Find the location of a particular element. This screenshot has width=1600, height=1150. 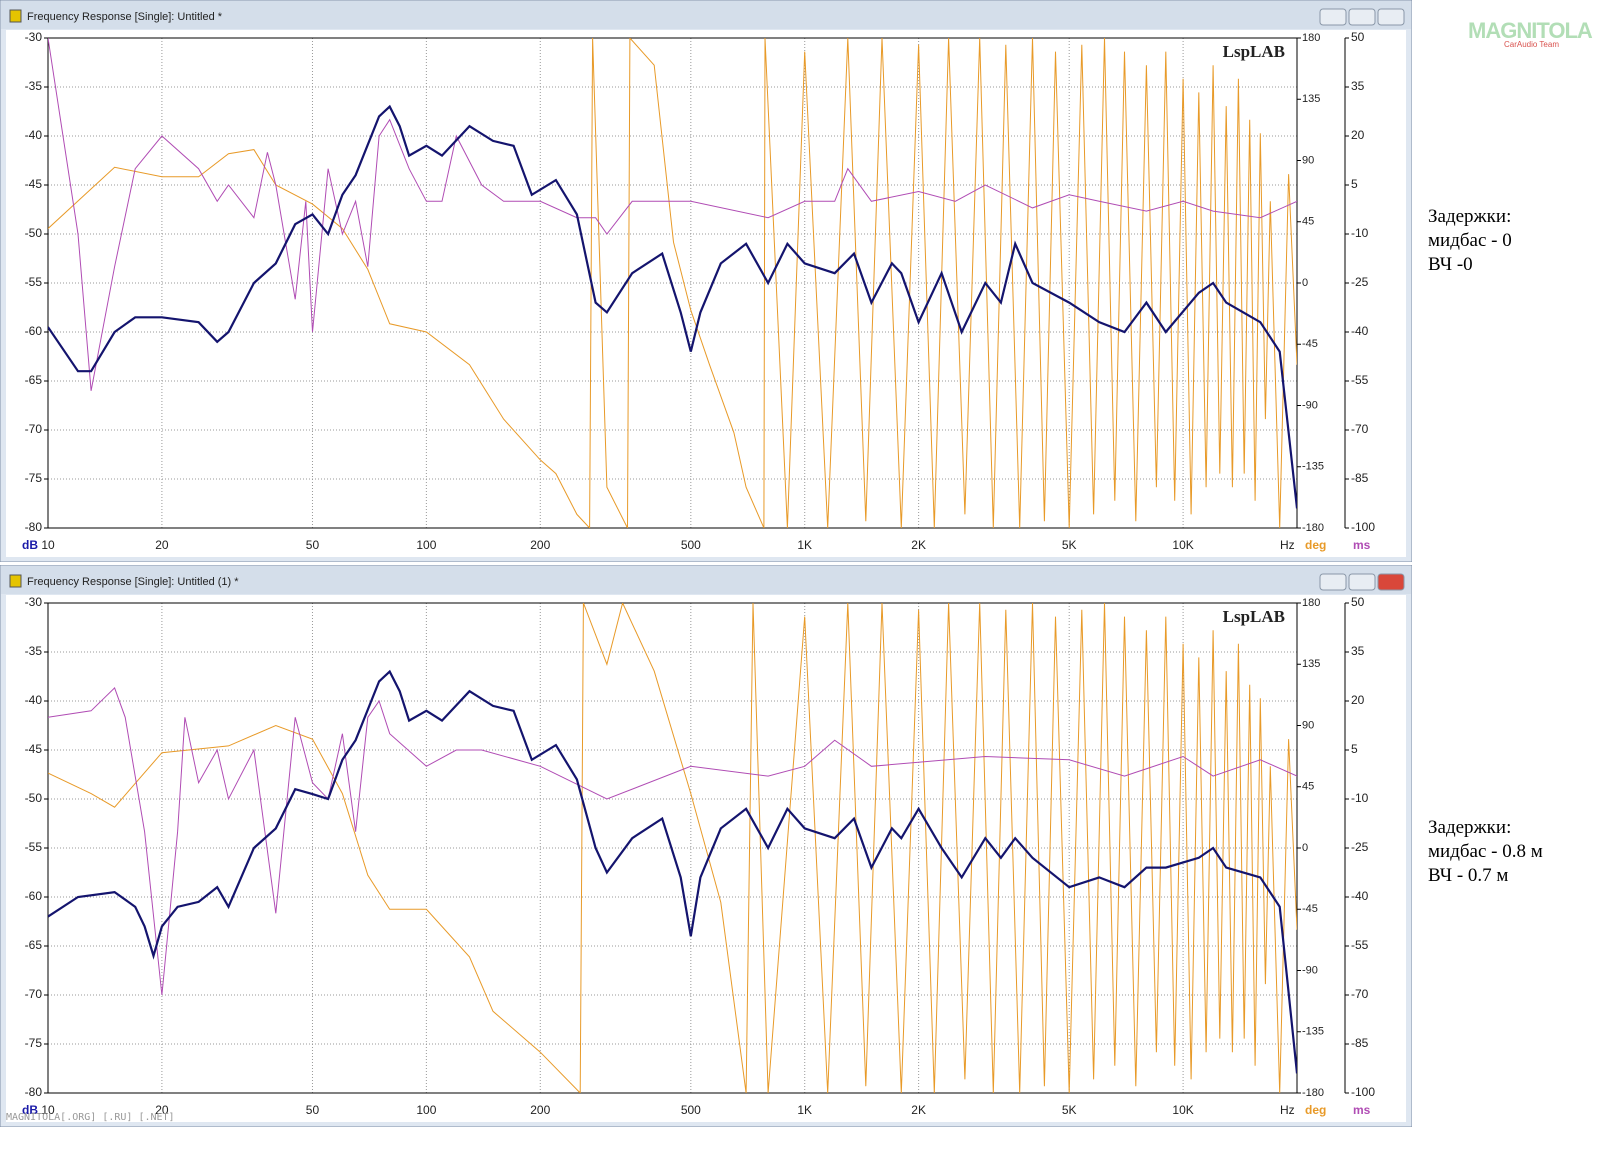

y2-tick-label: 90 is located at coordinates (1308, 160).